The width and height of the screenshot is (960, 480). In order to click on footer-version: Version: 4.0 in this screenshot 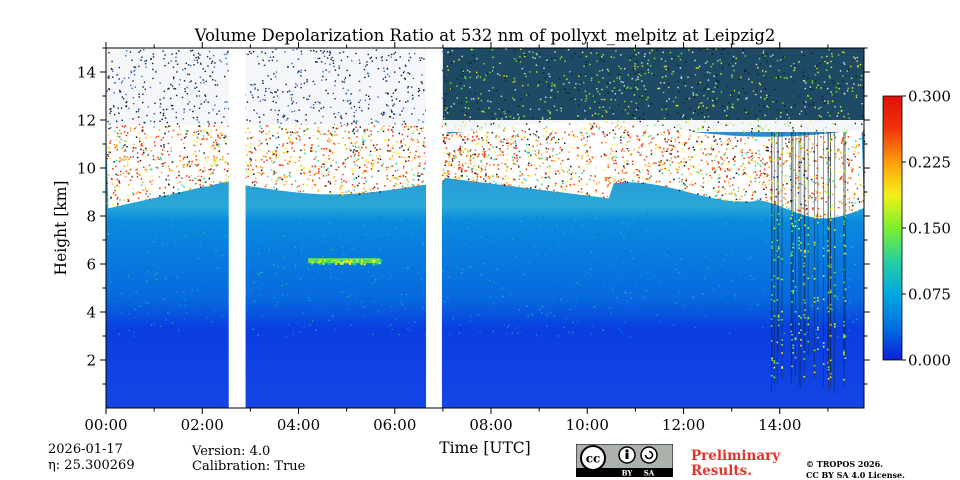, I will do `click(231, 451)`.